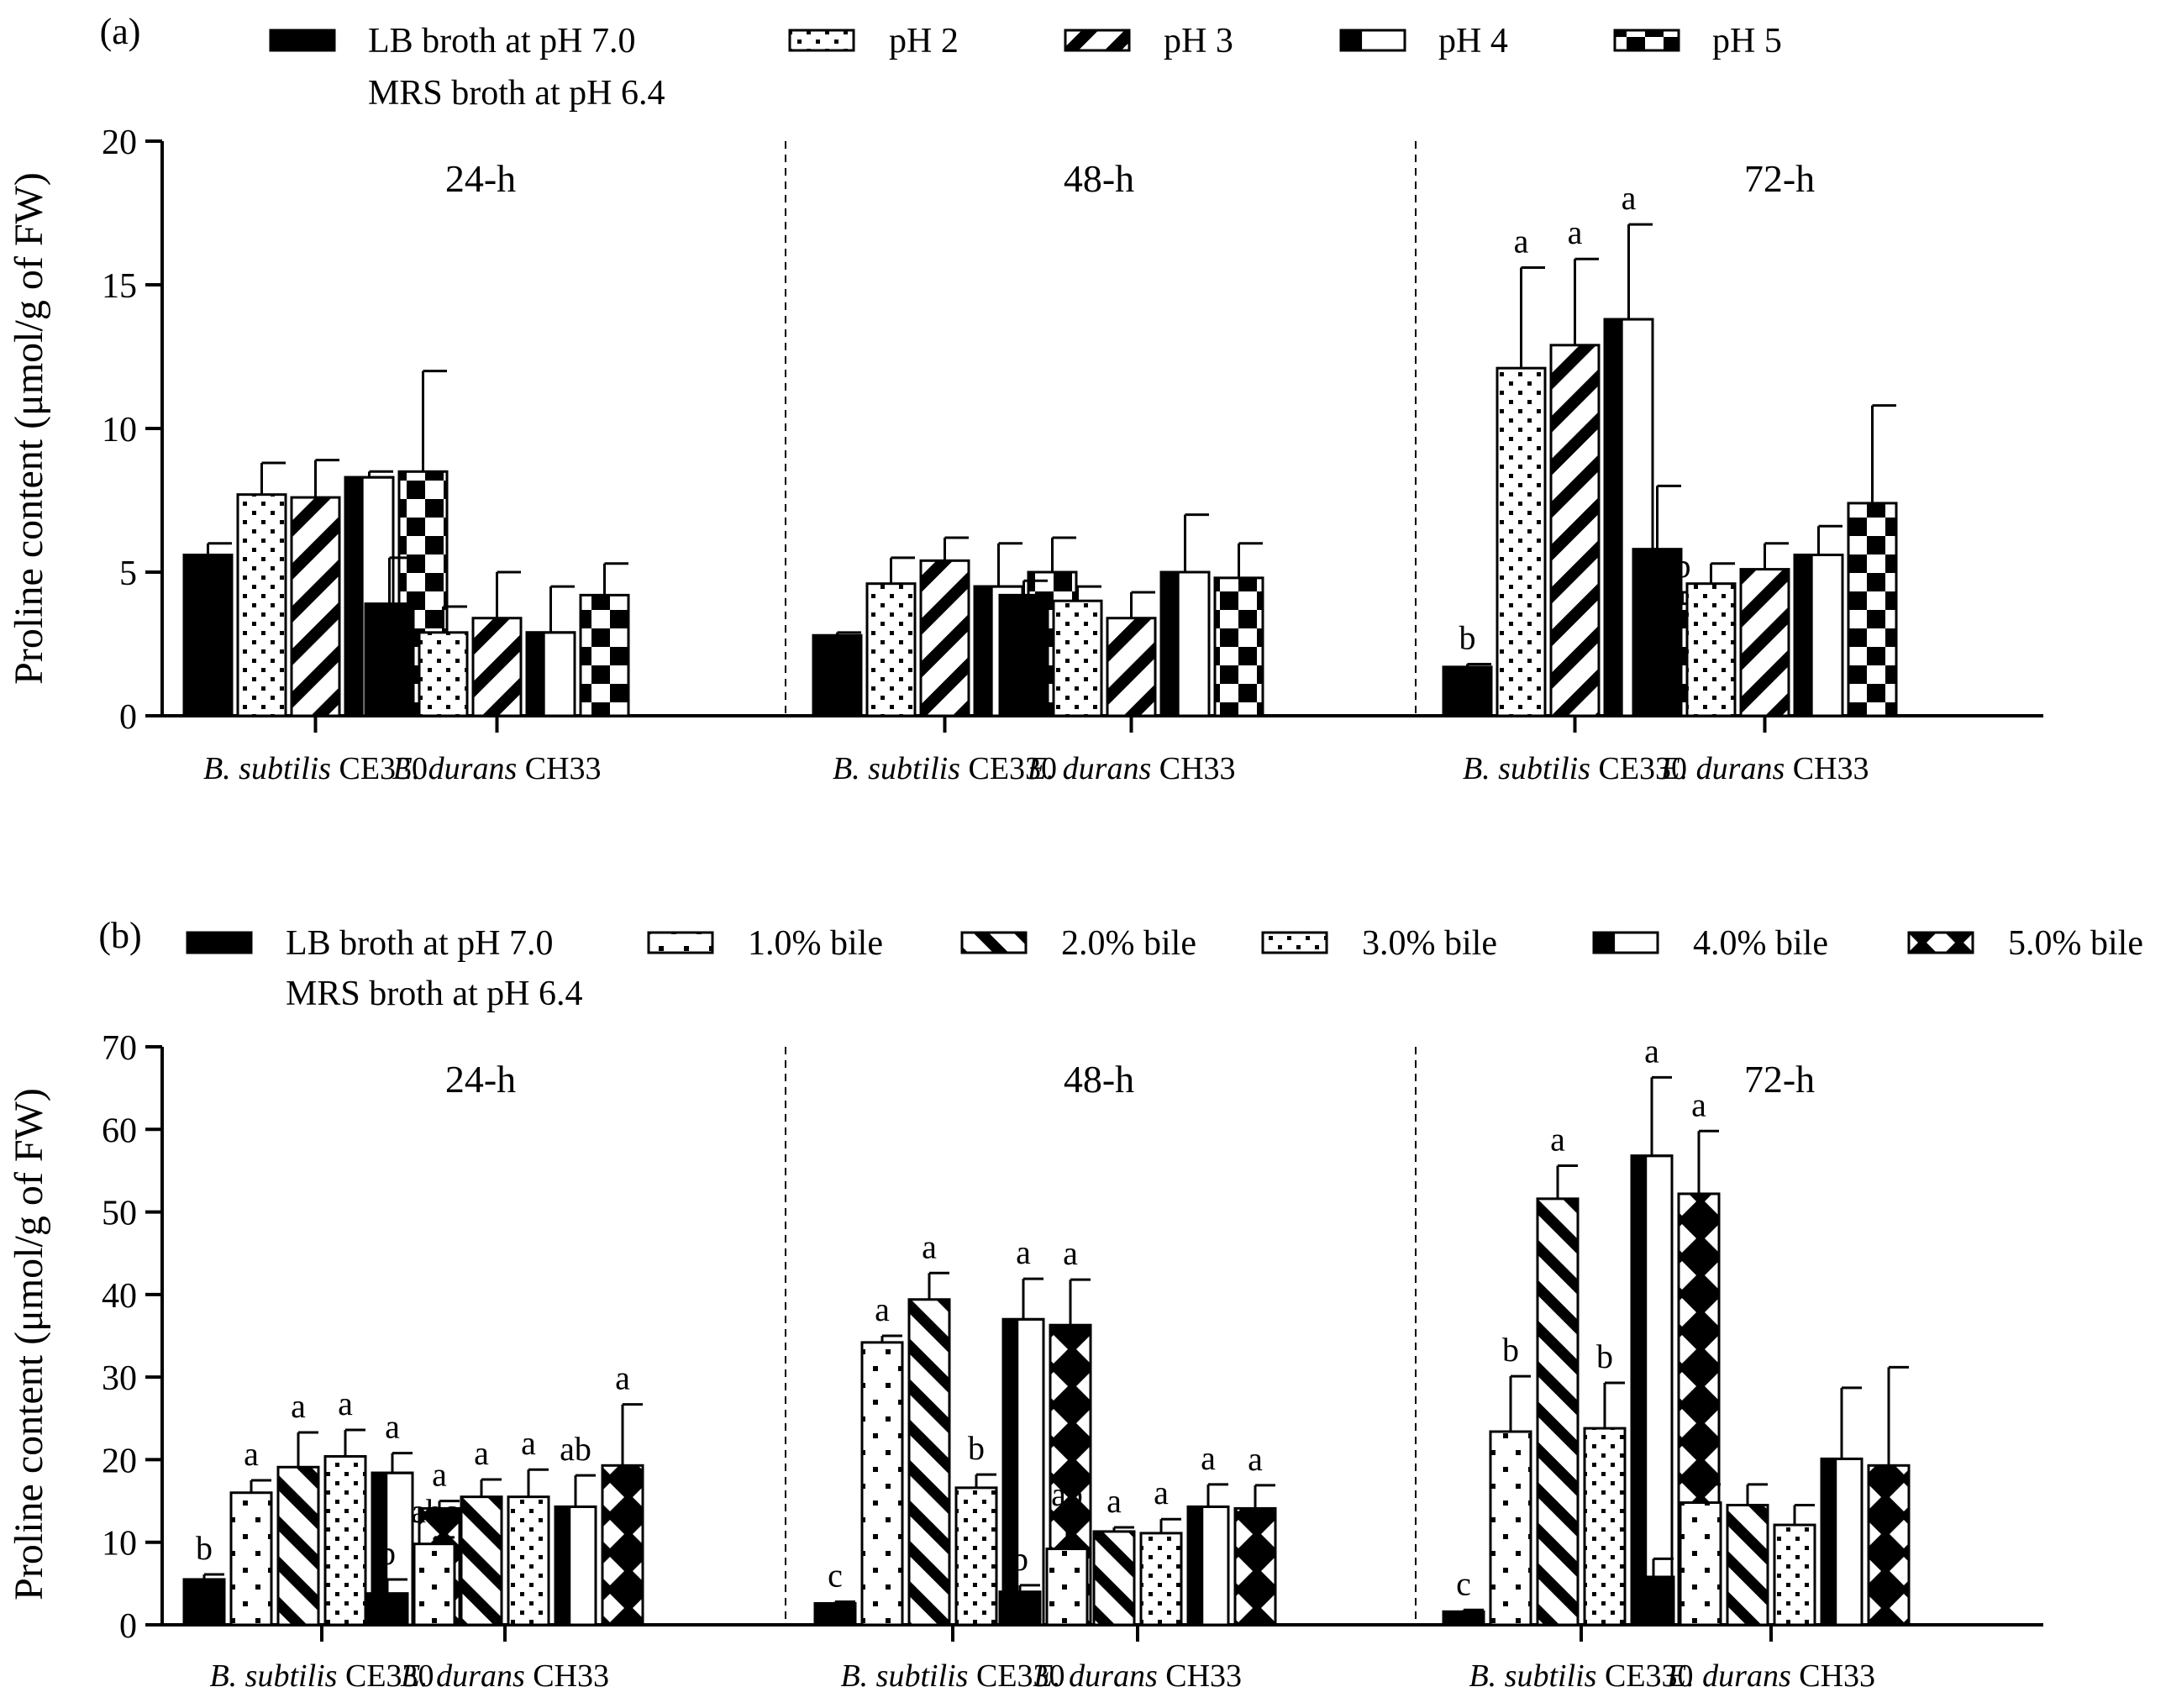 The width and height of the screenshot is (2171, 1708). I want to click on legend-label: 5.0% bile, so click(2075, 943).